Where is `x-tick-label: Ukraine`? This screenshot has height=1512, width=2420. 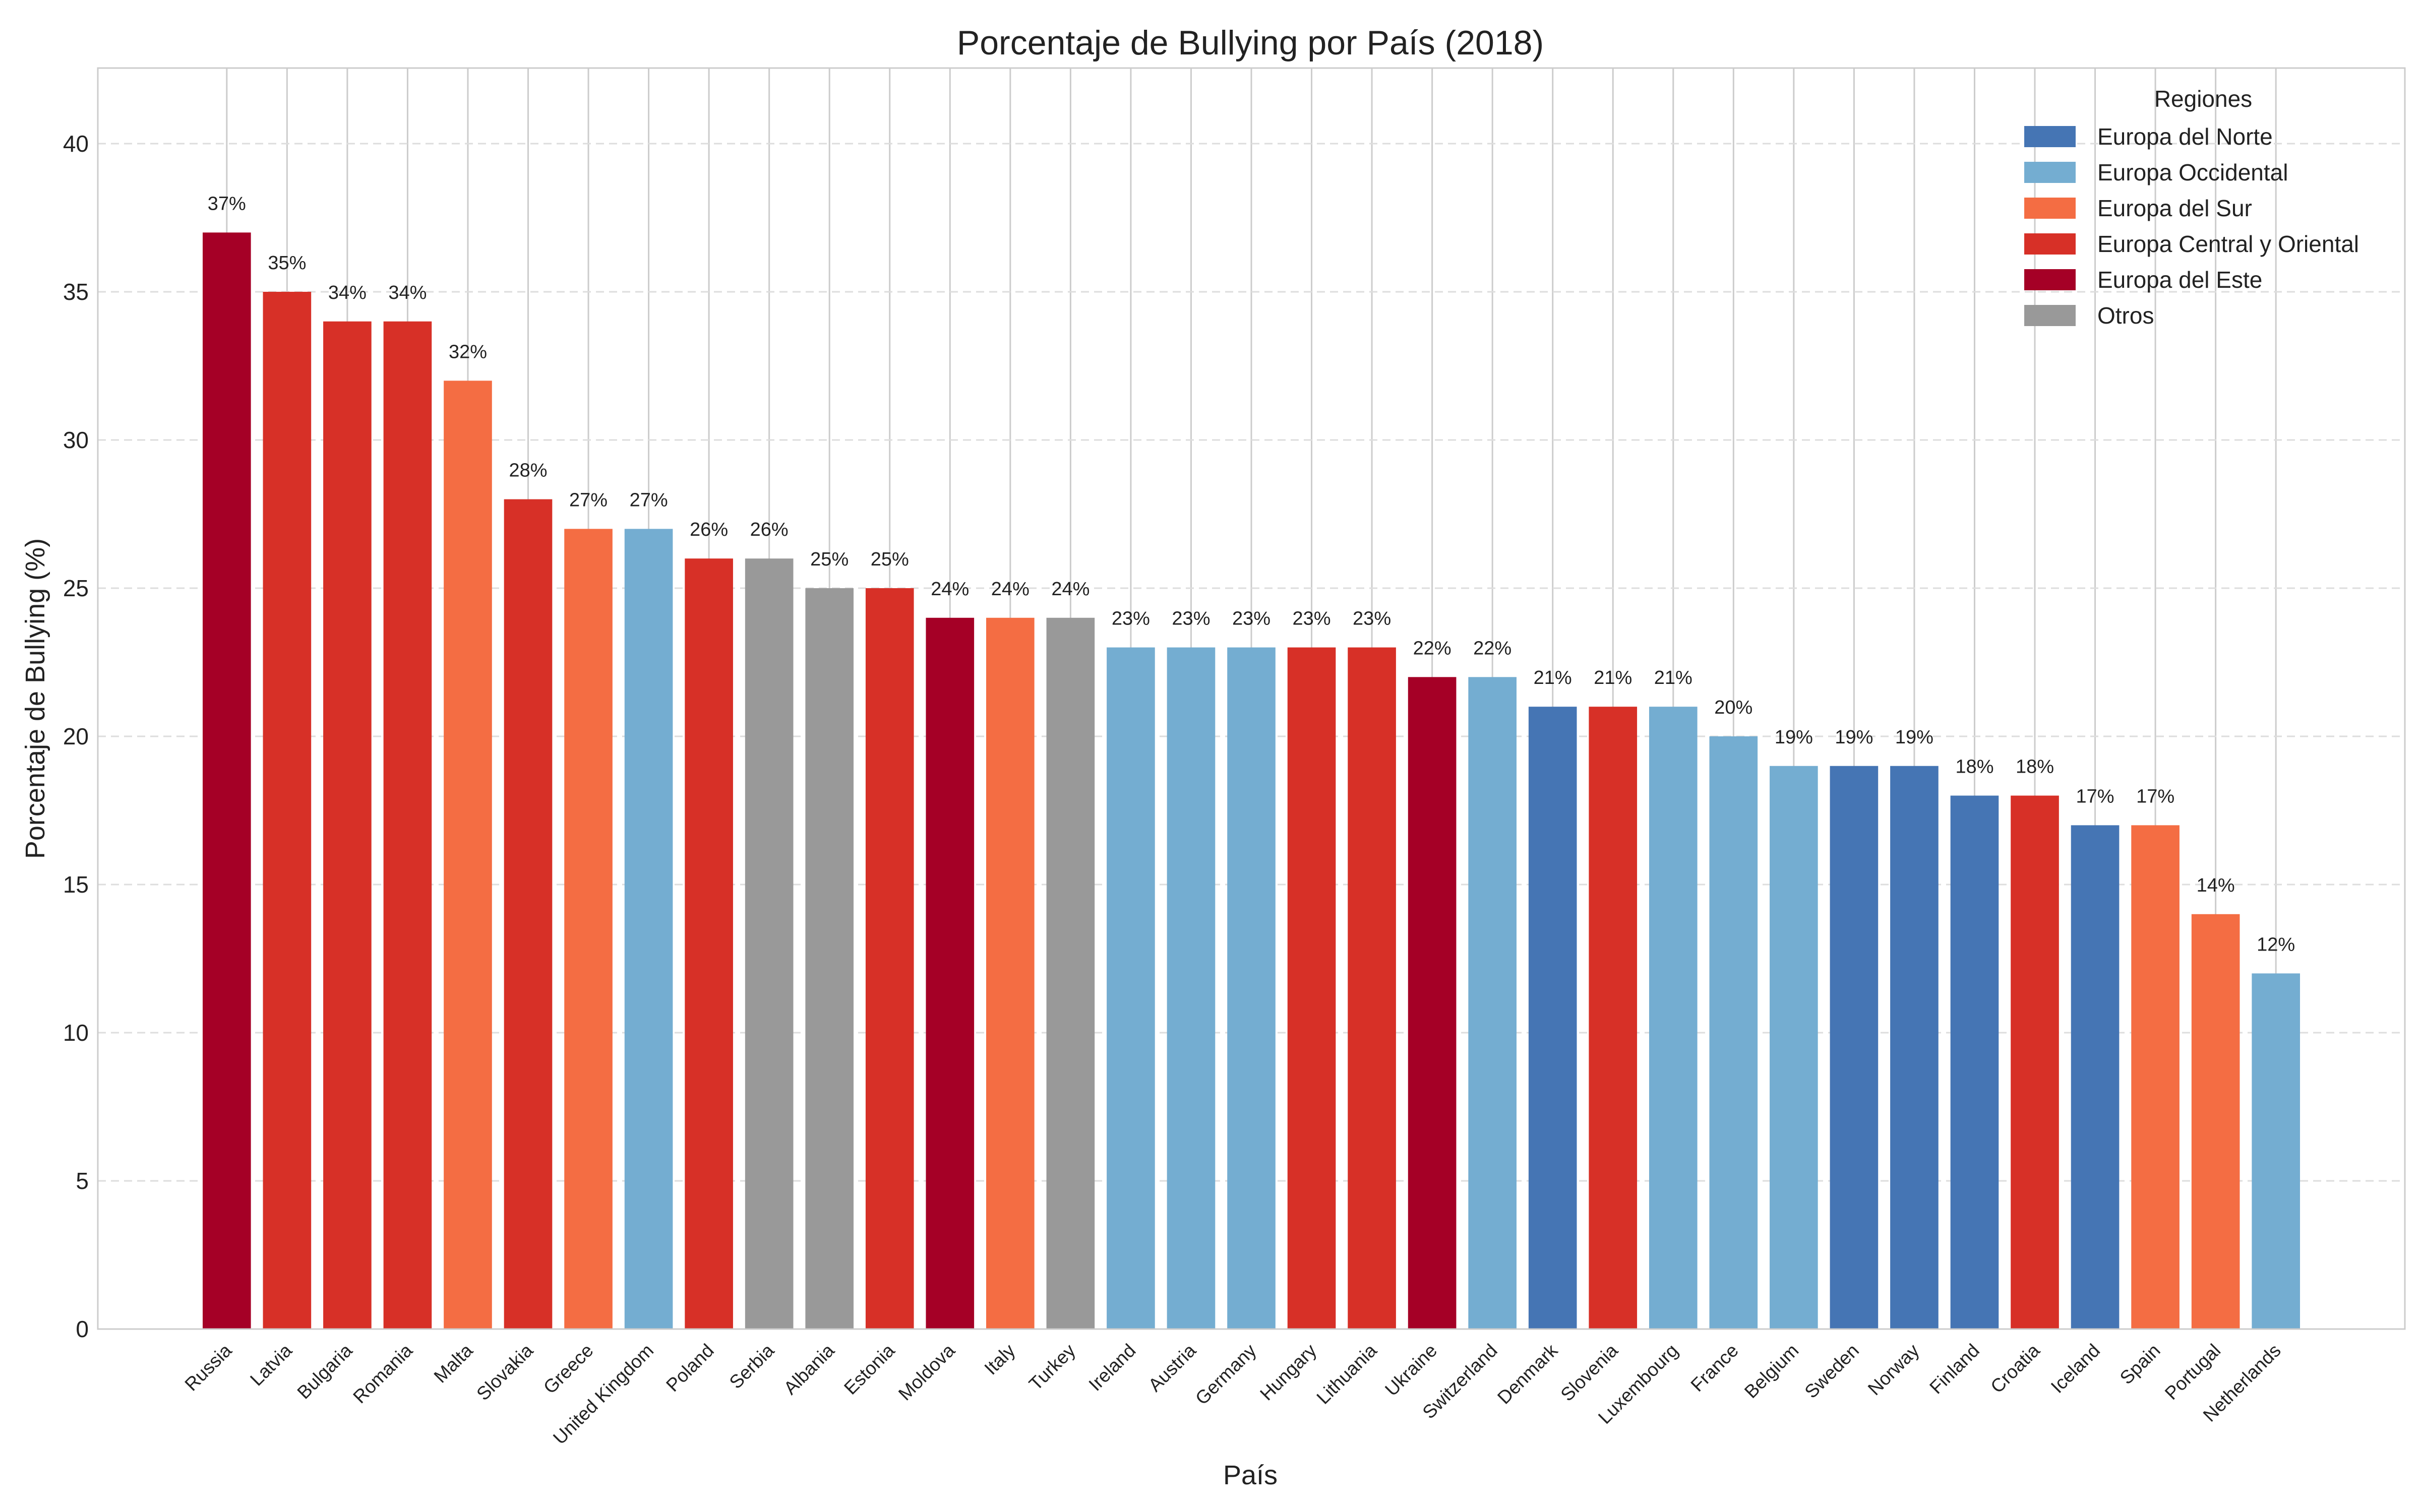
x-tick-label: Ukraine is located at coordinates (1411, 1370).